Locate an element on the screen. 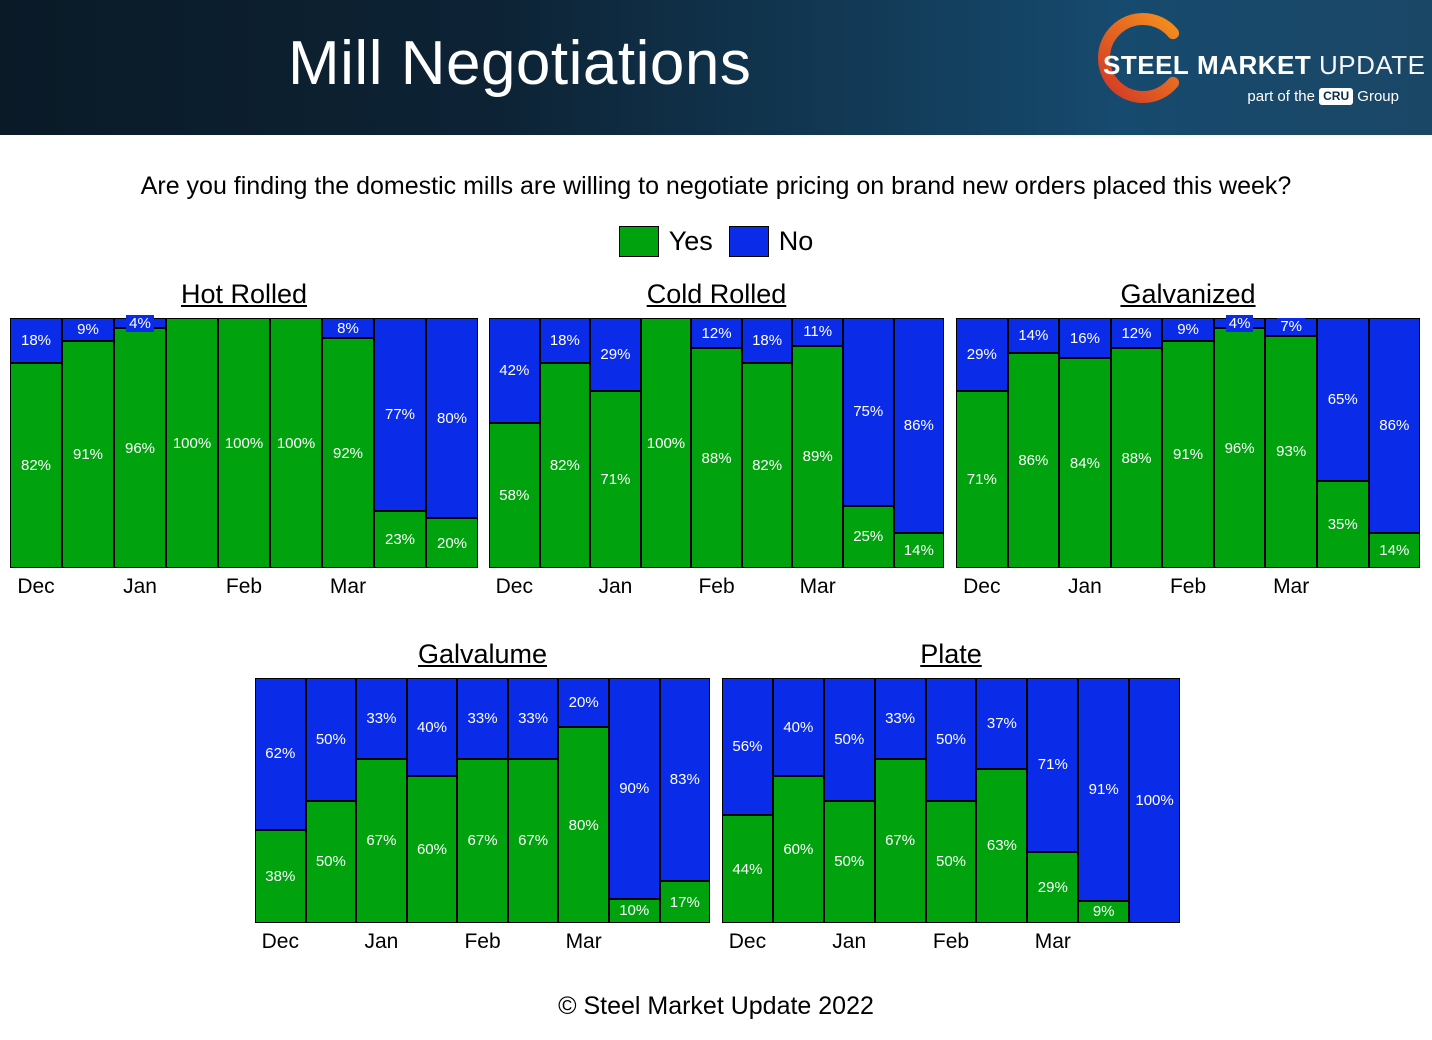 The width and height of the screenshot is (1432, 1040). bar-group: 90% 10% is located at coordinates (634, 800).